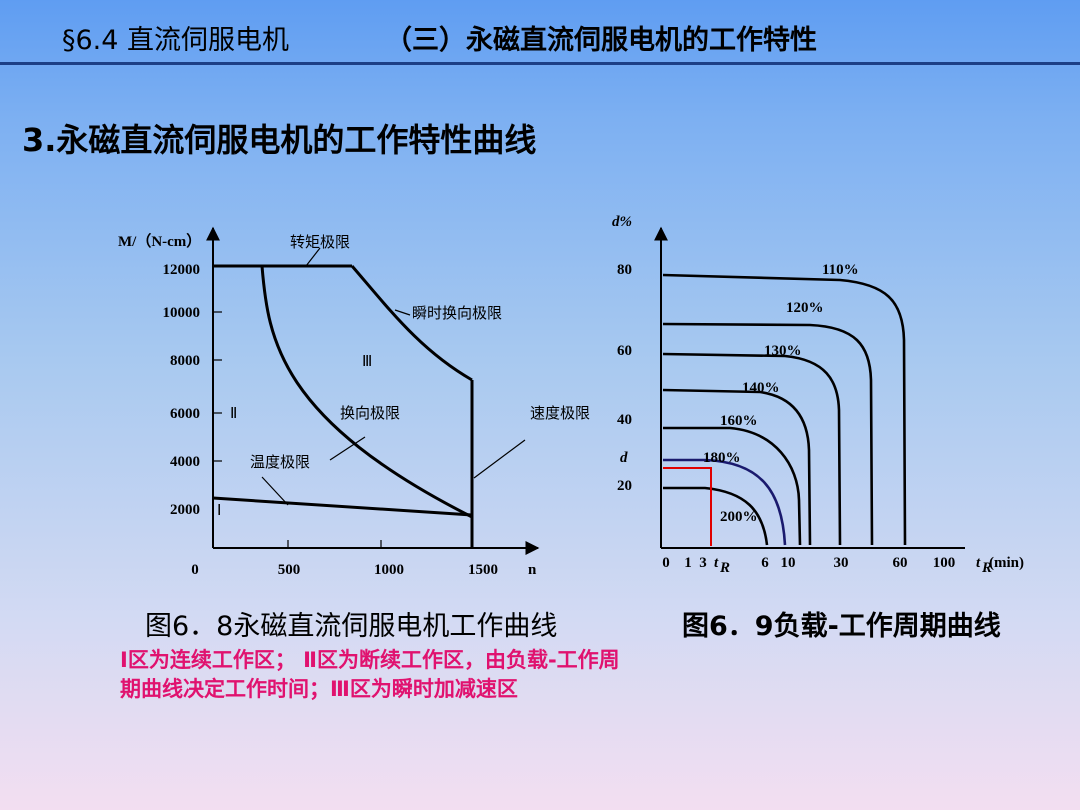 The width and height of the screenshot is (1080, 810). I want to click on fig1-ytick-label: 6000, so click(185, 414).